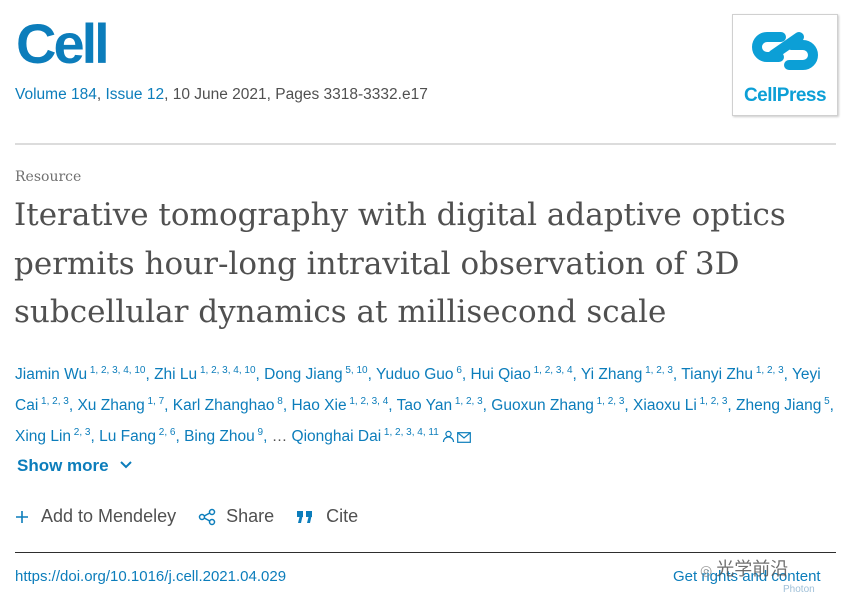 This screenshot has width=851, height=603. Describe the element at coordinates (81, 432) in the screenshot. I see `author-affiliation: 2, 3` at that location.